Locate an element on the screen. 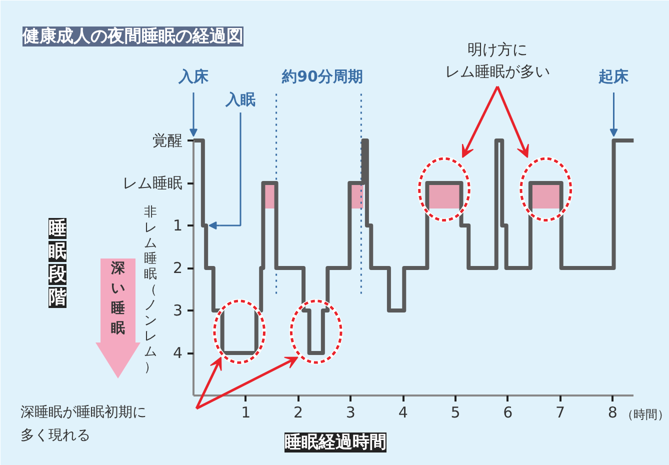  y-tick-label: 覚醒 is located at coordinates (167, 141).